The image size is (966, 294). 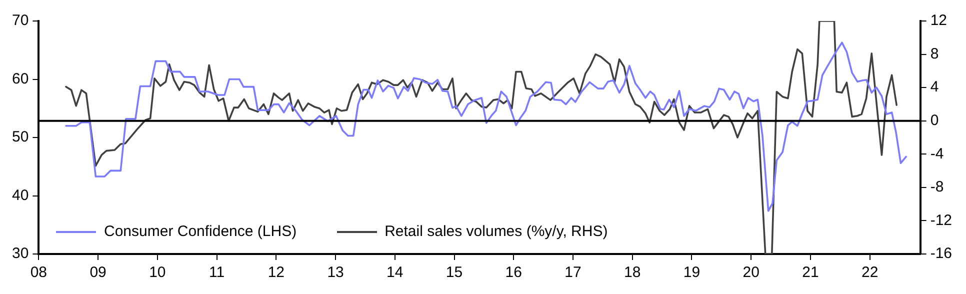 What do you see at coordinates (934, 53) in the screenshot?
I see `y2-tick-label: 8` at bounding box center [934, 53].